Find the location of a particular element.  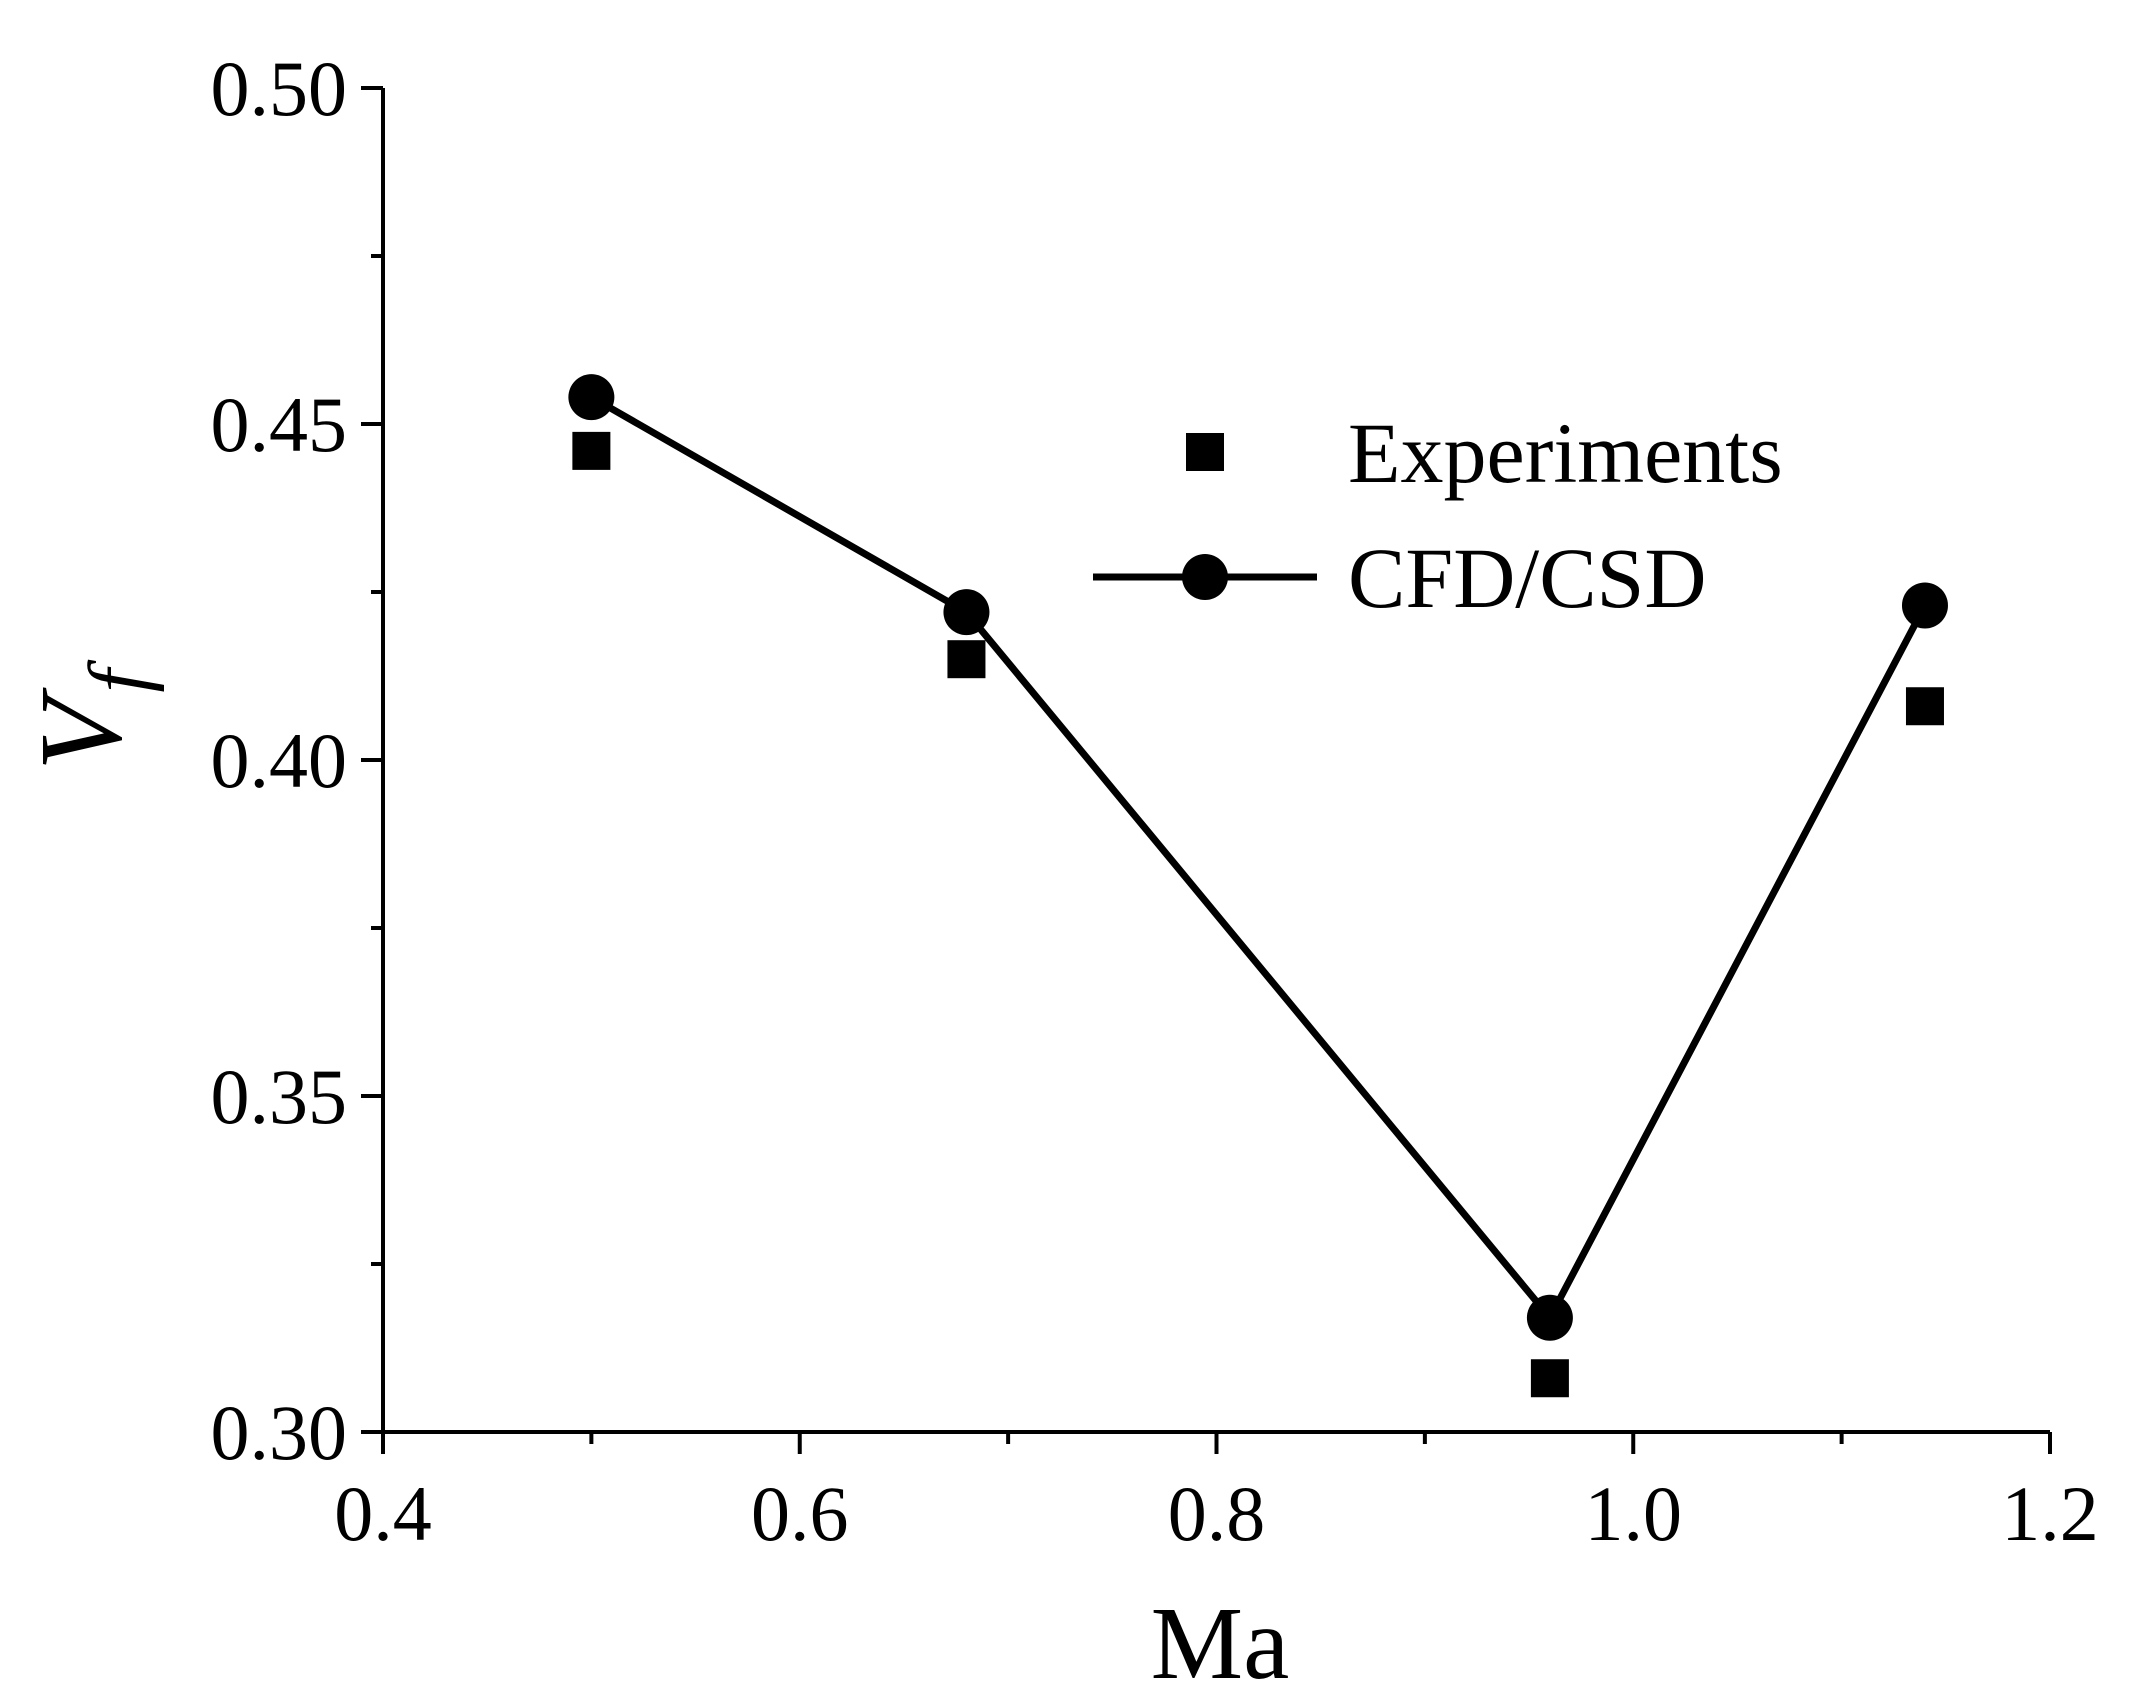

x-tick-label: 1.2 is located at coordinates (2050, 1513).